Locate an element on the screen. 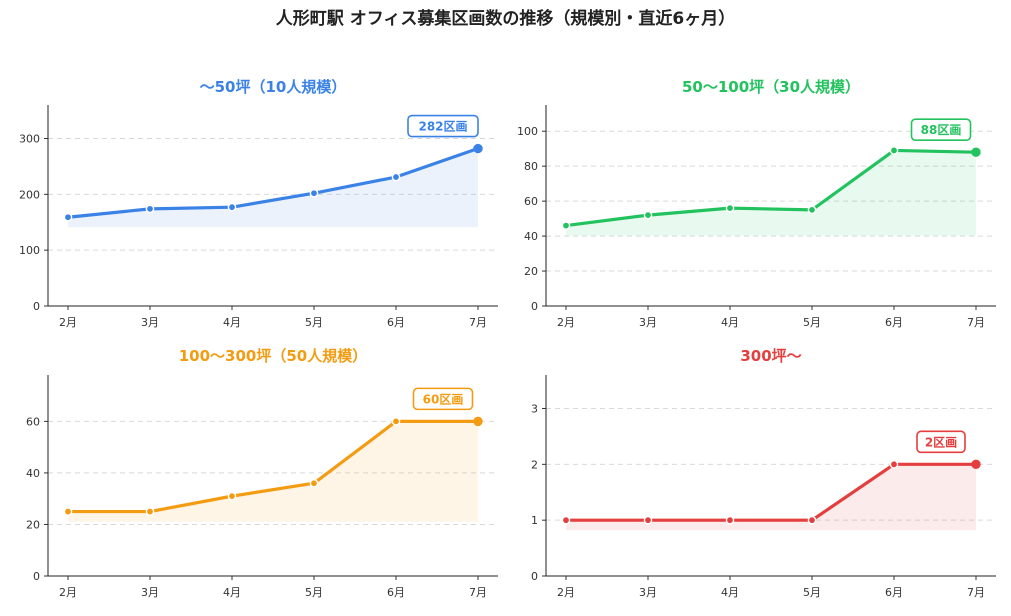 The image size is (1011, 616). value-badge-label: 2区画 is located at coordinates (941, 442).